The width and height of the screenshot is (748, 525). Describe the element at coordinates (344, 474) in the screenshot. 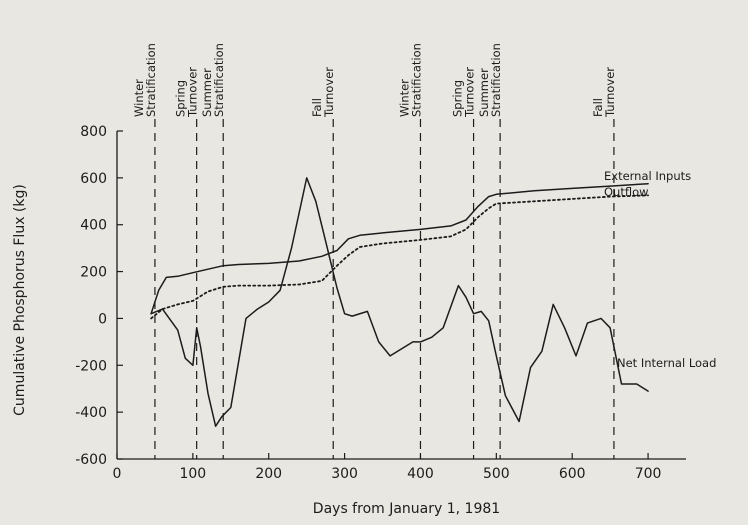

I see `x-tick-label: 300` at that location.